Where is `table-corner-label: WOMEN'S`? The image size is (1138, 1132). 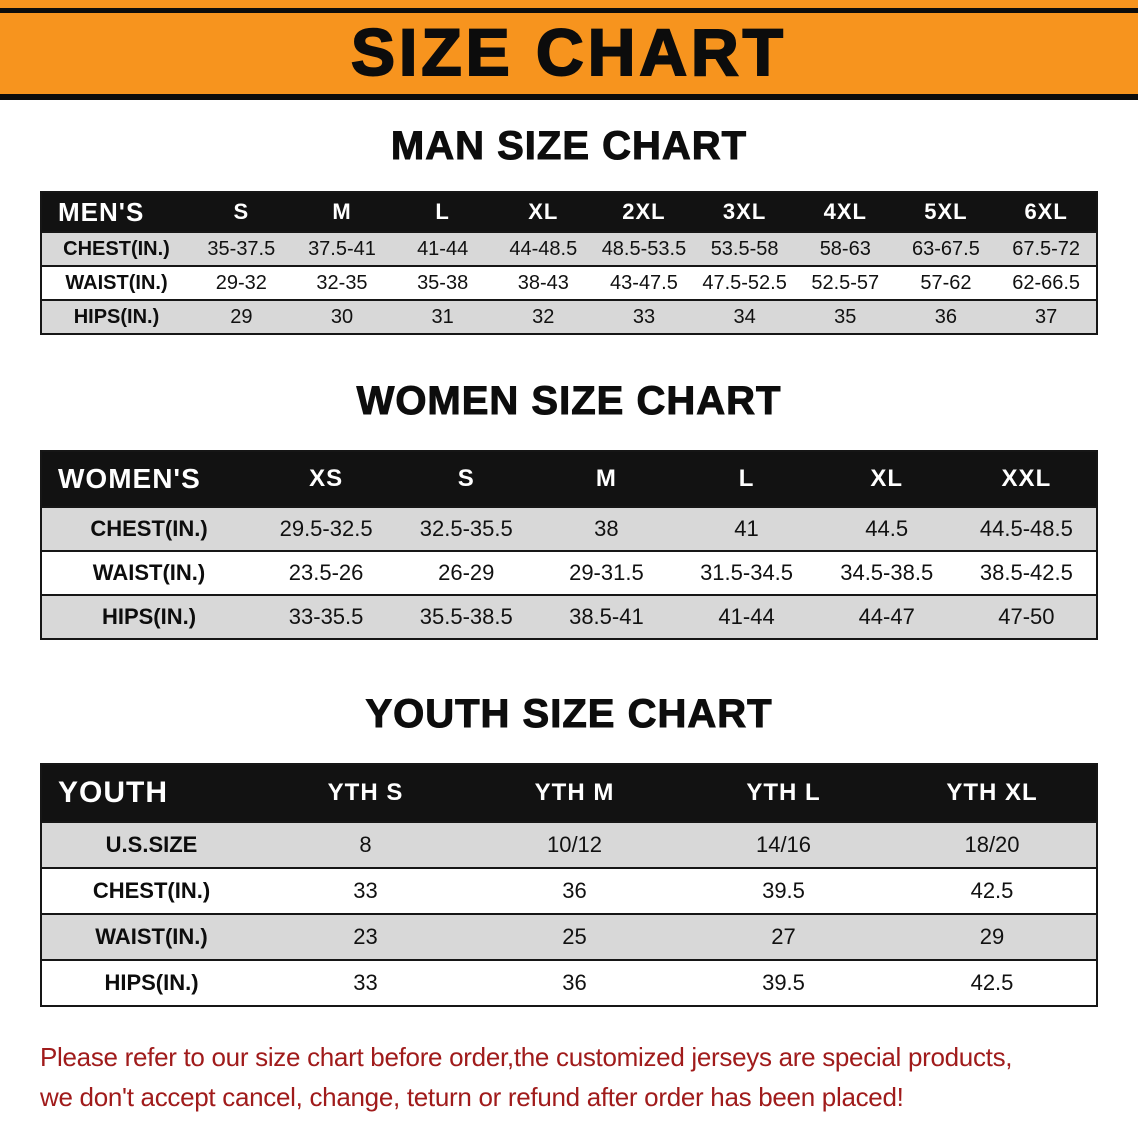 table-corner-label: WOMEN'S is located at coordinates (148, 479).